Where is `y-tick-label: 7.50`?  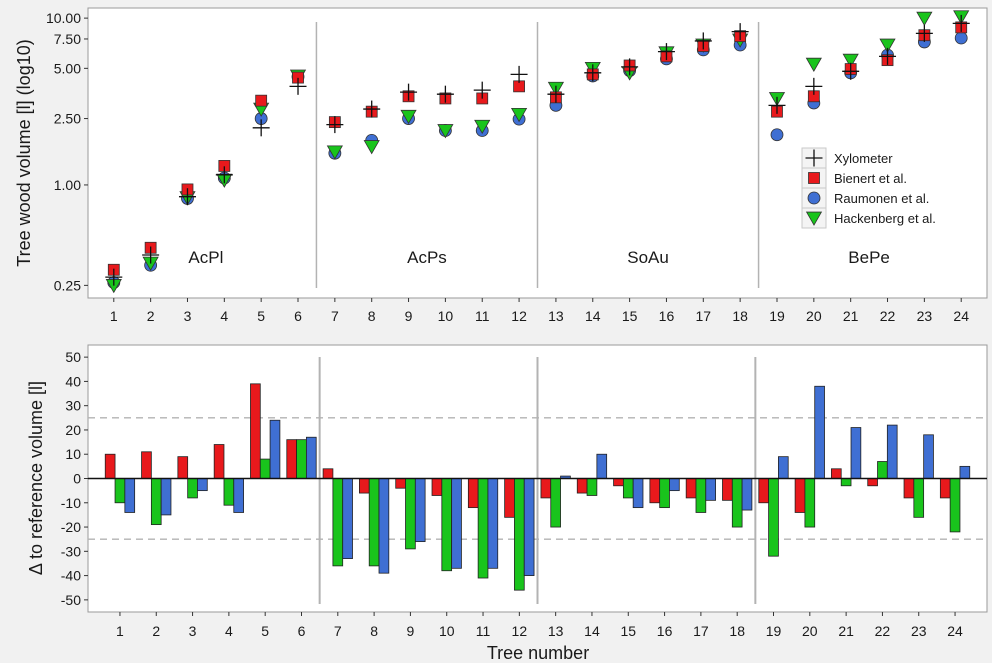 y-tick-label: 7.50 is located at coordinates (67, 39).